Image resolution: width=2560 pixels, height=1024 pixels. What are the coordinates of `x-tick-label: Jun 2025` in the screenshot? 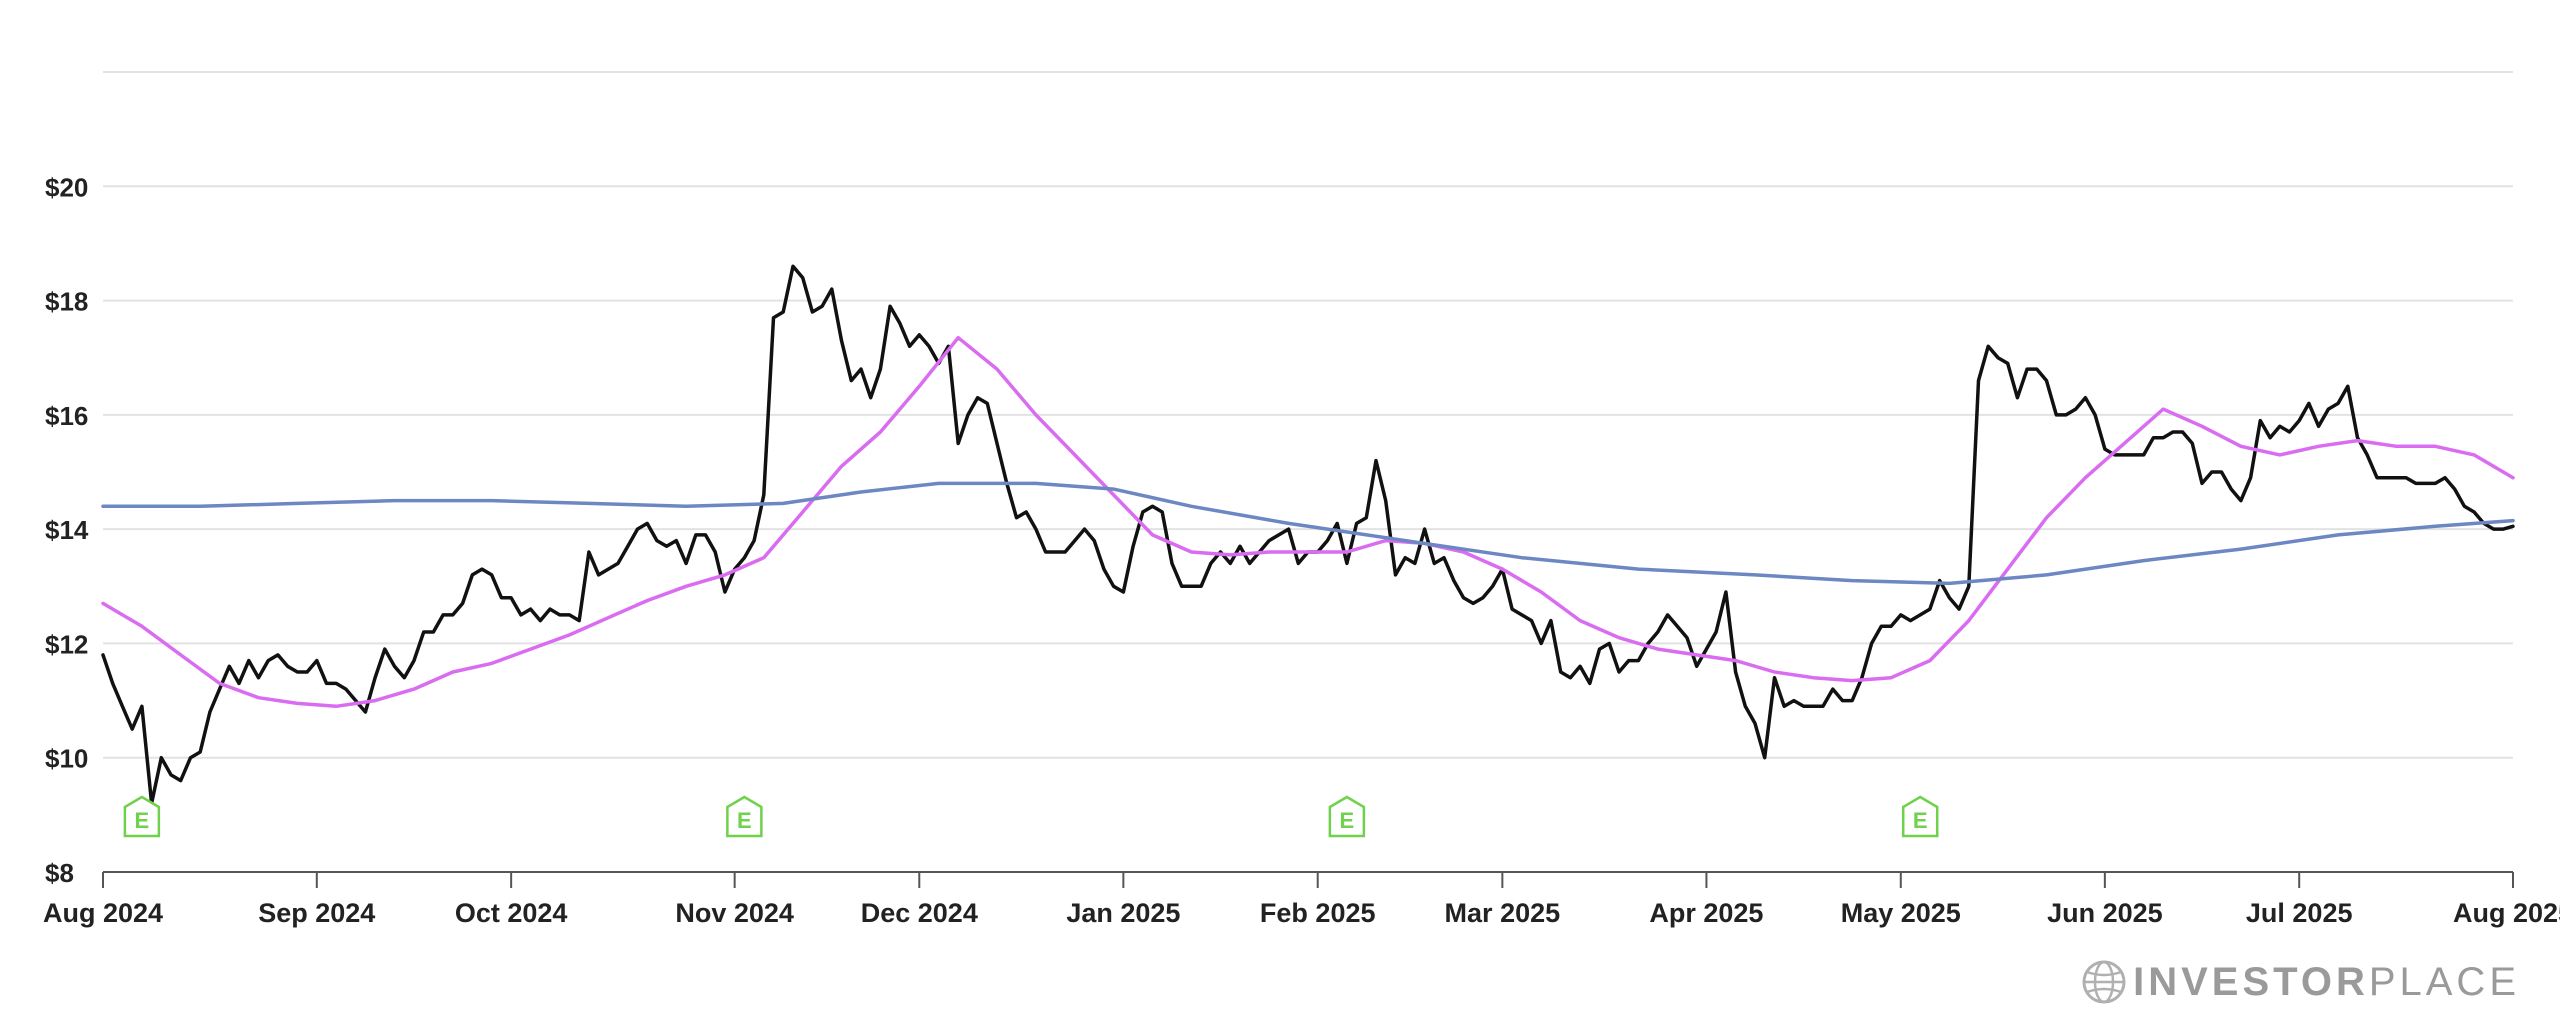 It's located at (2105, 913).